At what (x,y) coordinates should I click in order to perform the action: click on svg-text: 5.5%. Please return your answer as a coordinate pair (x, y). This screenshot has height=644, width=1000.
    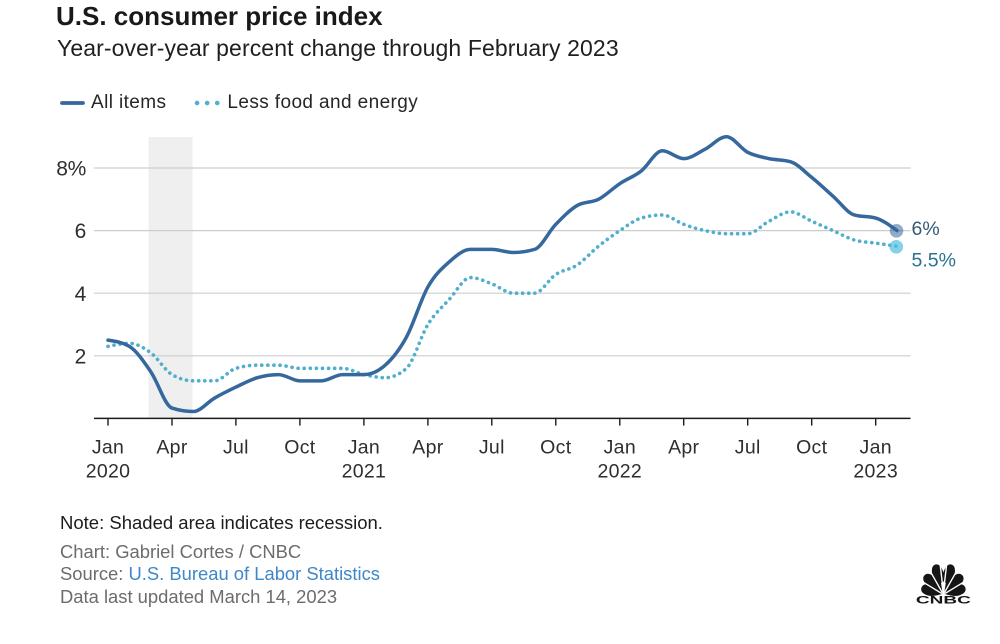
    Looking at the image, I should click on (934, 261).